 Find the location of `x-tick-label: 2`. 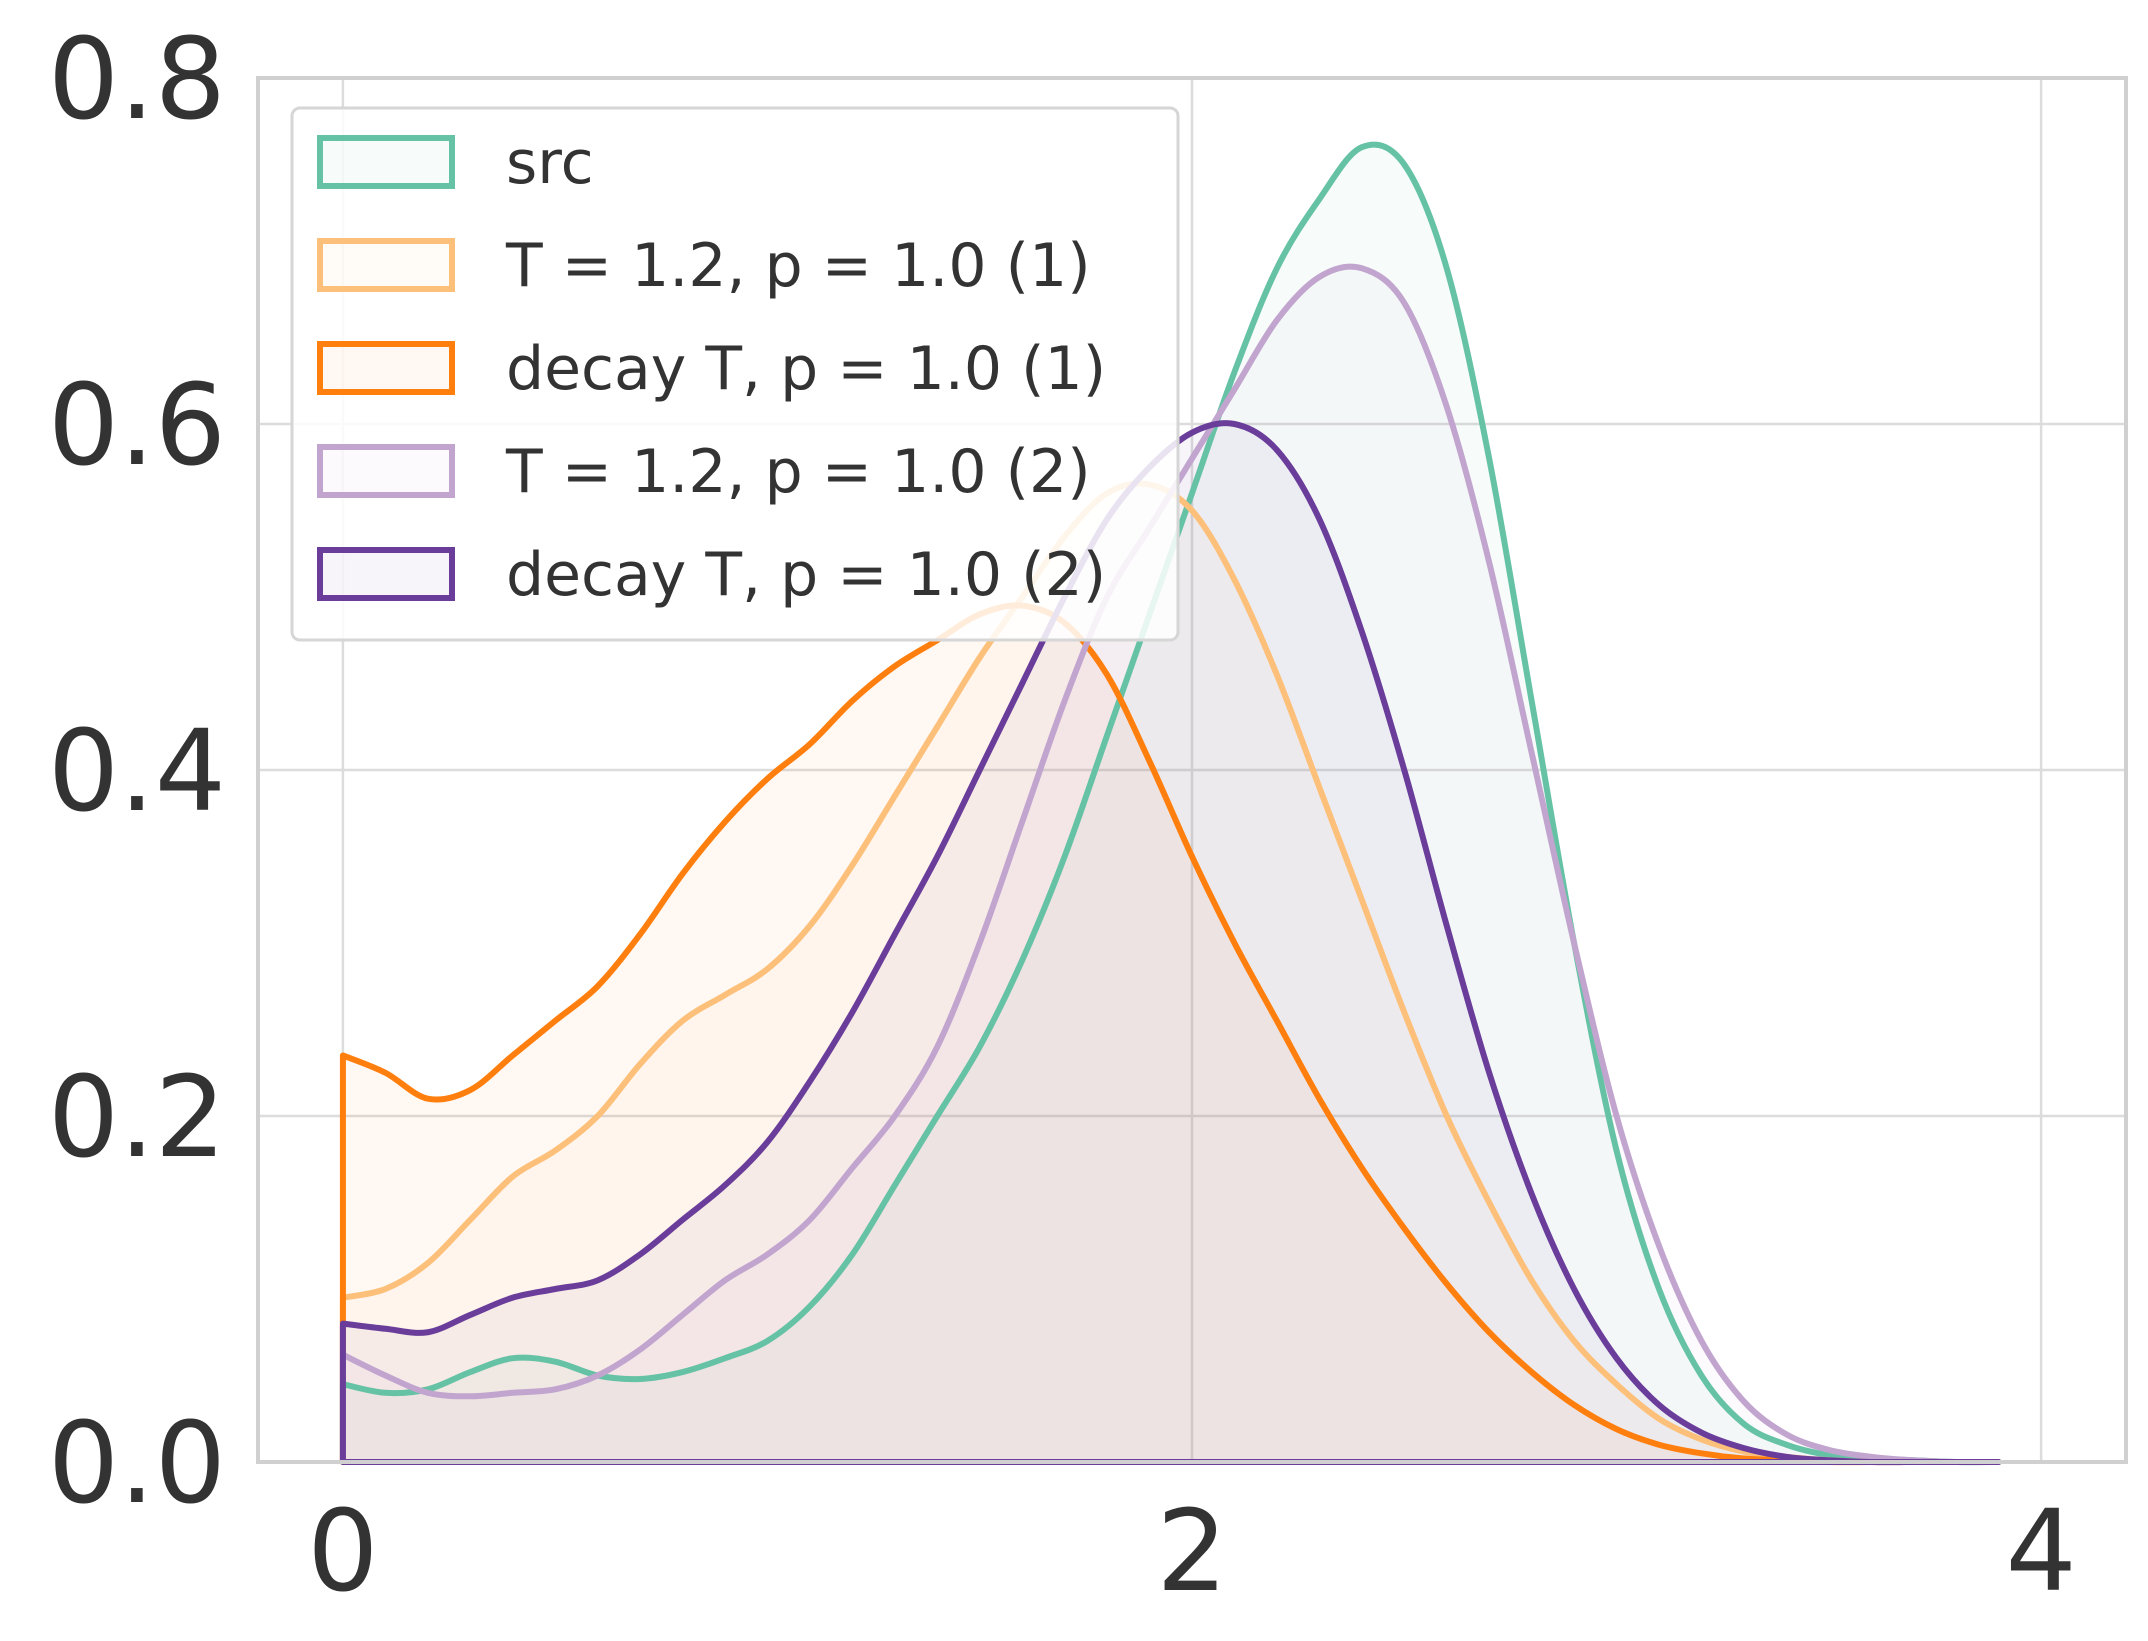

x-tick-label: 2 is located at coordinates (1191, 1552).